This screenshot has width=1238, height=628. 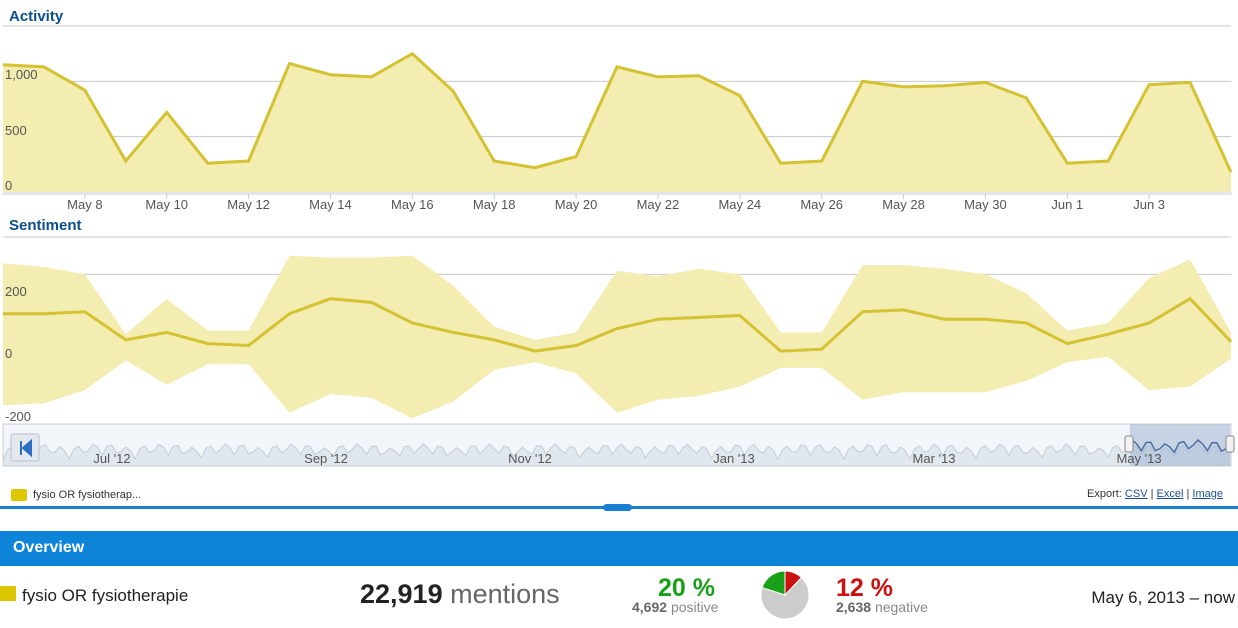 I want to click on export-image-link: Image, so click(x=1207, y=494).